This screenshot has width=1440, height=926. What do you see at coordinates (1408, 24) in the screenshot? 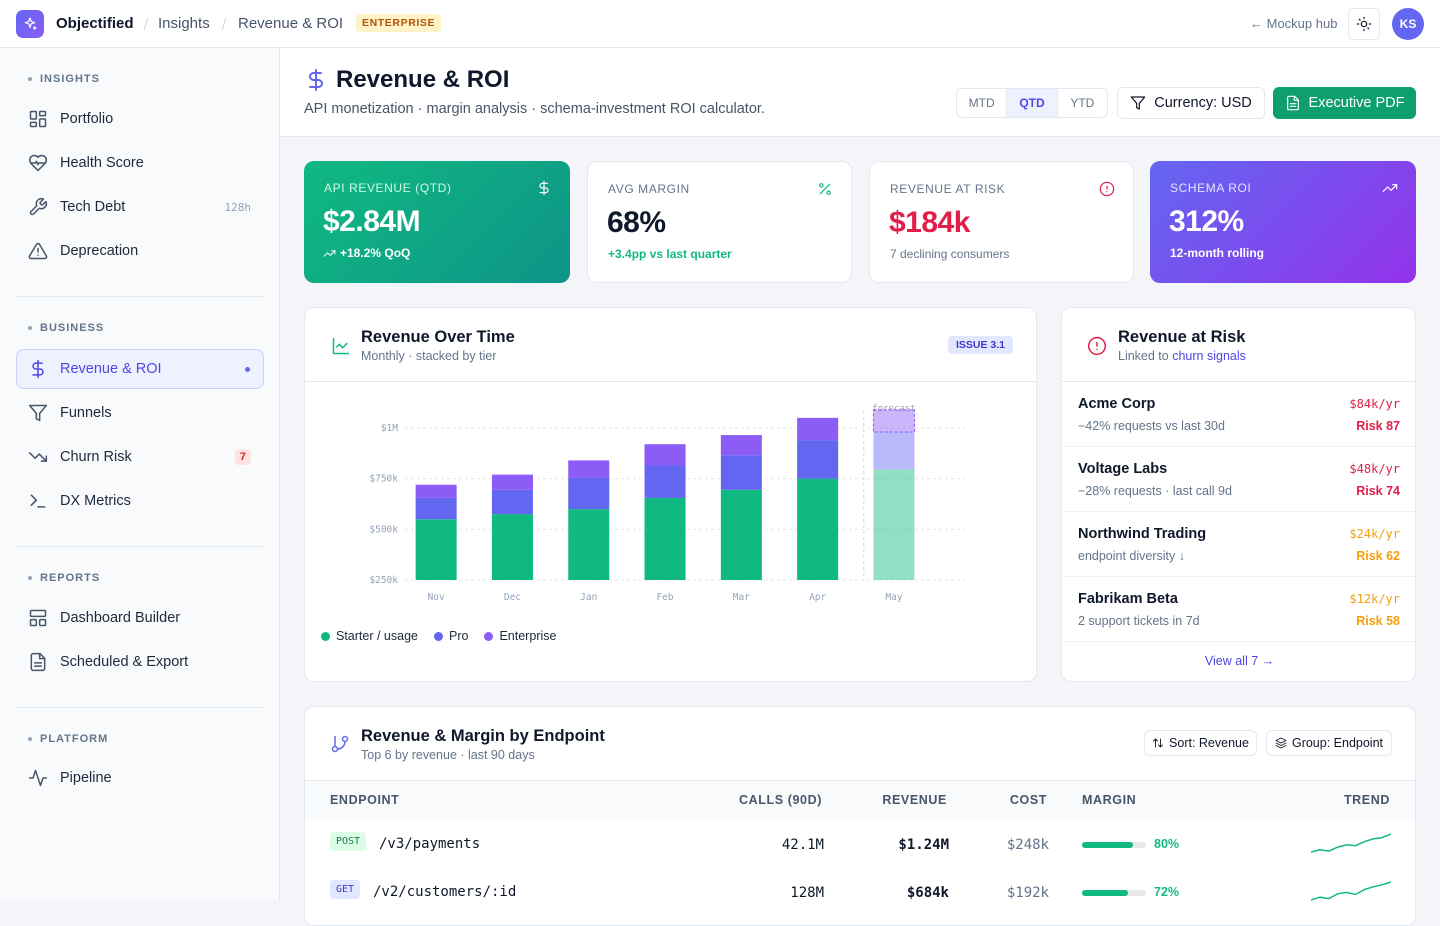
I see `avatar: KS` at bounding box center [1408, 24].